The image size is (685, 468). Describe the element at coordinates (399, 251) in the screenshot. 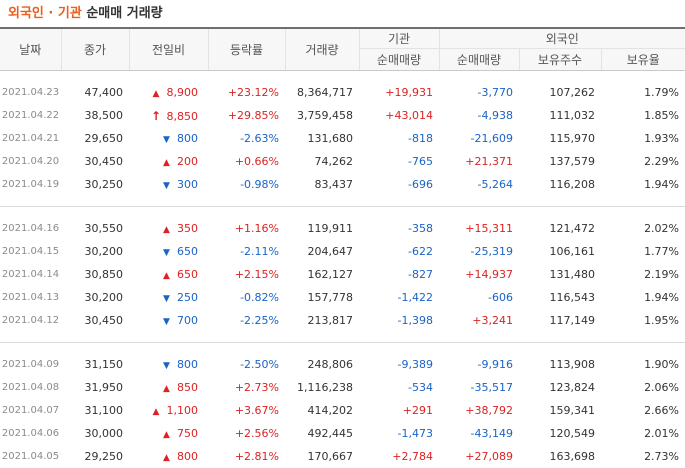

I see `institution-net-cell: -622` at that location.